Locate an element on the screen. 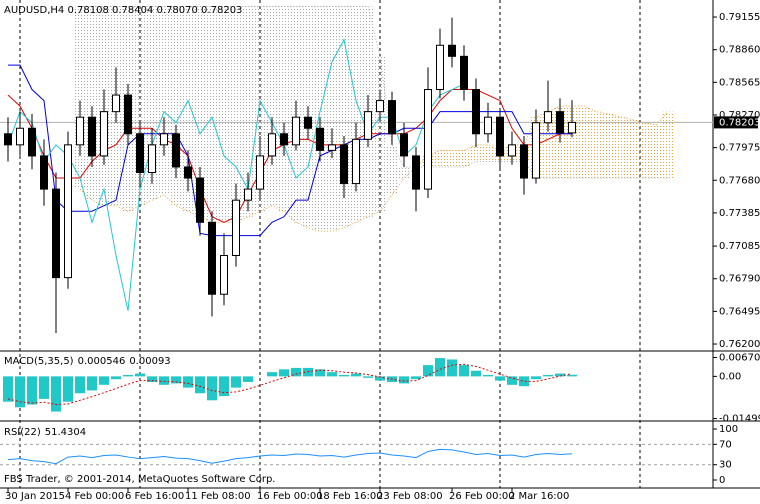  y-tick-label: 0.77085 is located at coordinates (739, 246).